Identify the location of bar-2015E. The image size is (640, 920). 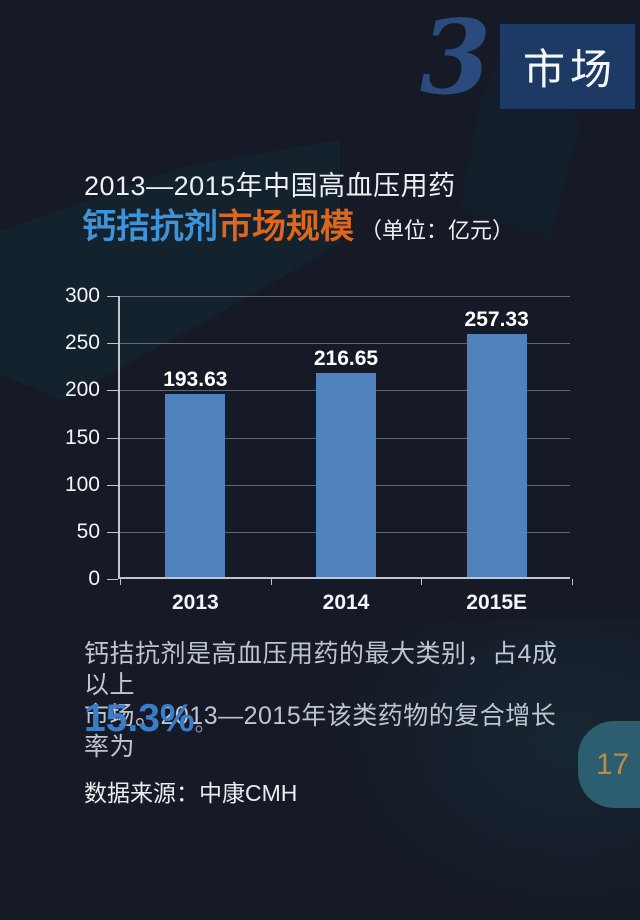
(496, 455).